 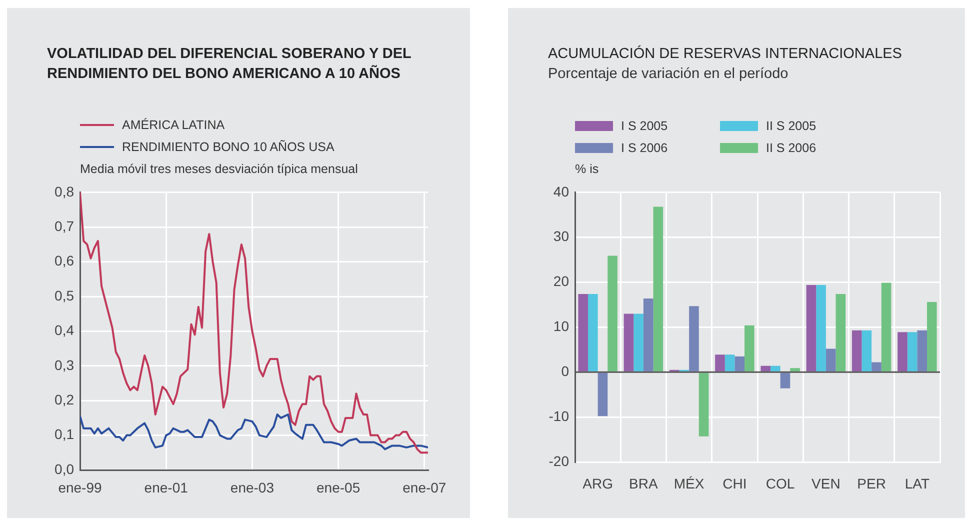 I want to click on chart-title: VOLATILIDAD DEL DIFERENCIAL SOBERANO Y DEL RENDIMIENTO DEL BONO AMERICANO A 10 AÑOS, so click(x=229, y=64).